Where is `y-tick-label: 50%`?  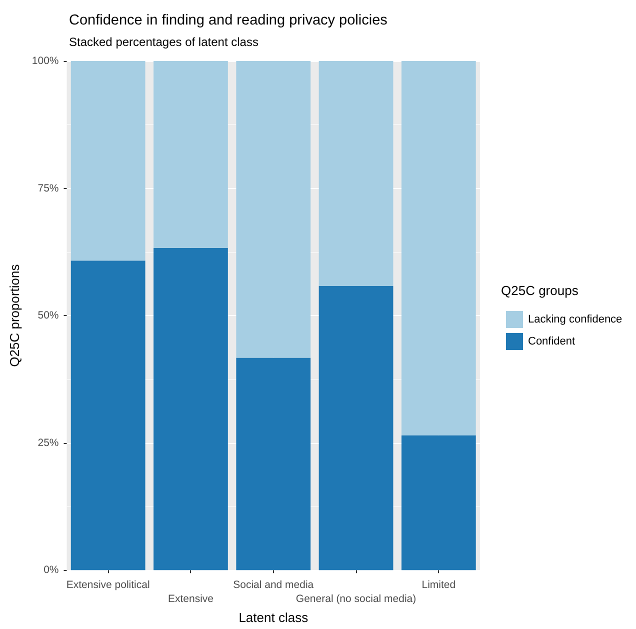
y-tick-label: 50% is located at coordinates (48, 316).